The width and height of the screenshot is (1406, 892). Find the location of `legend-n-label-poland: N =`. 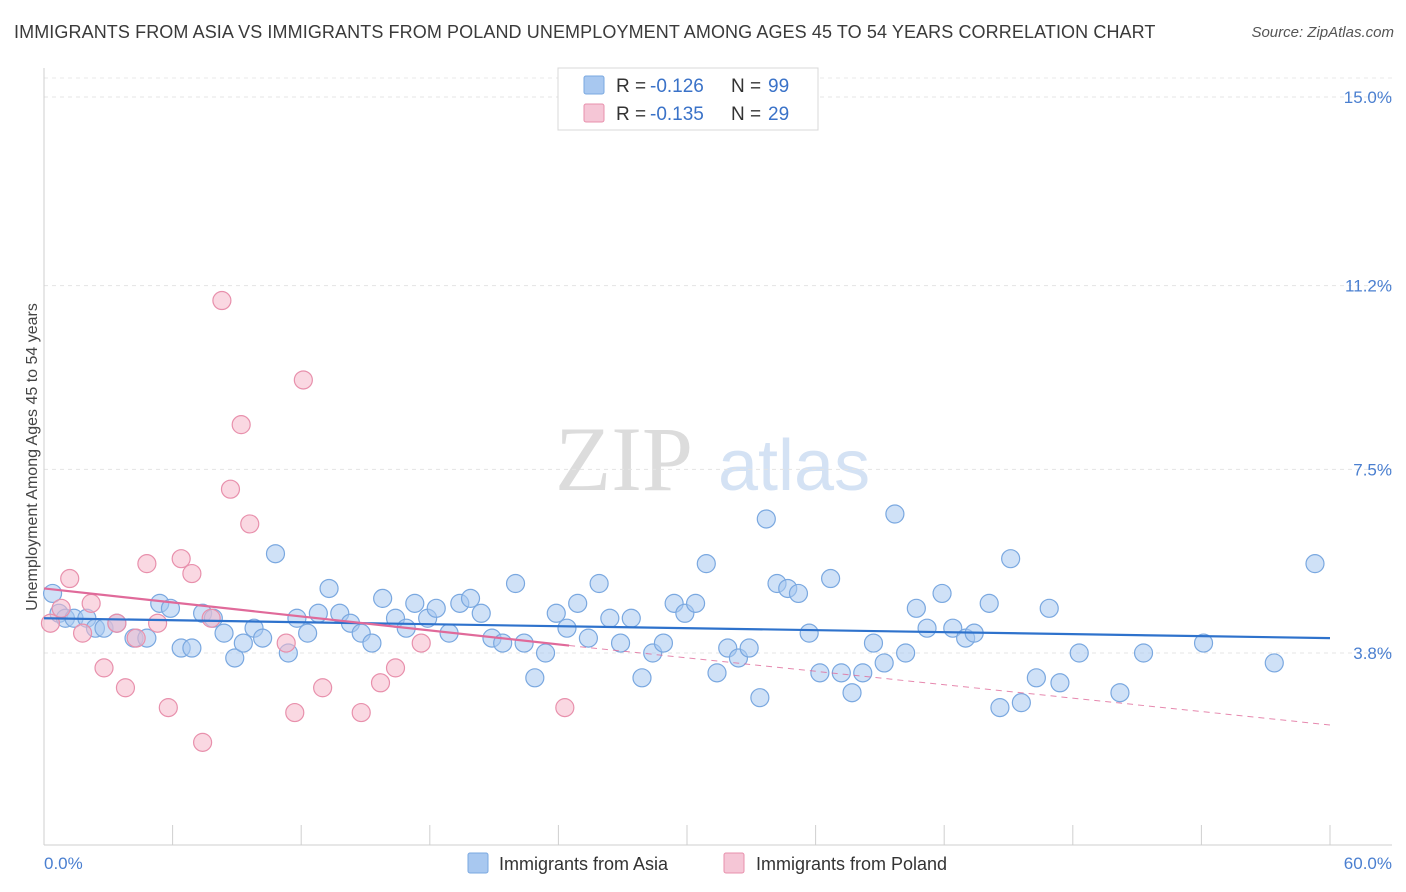

legend-n-label-poland: N = is located at coordinates (746, 114).